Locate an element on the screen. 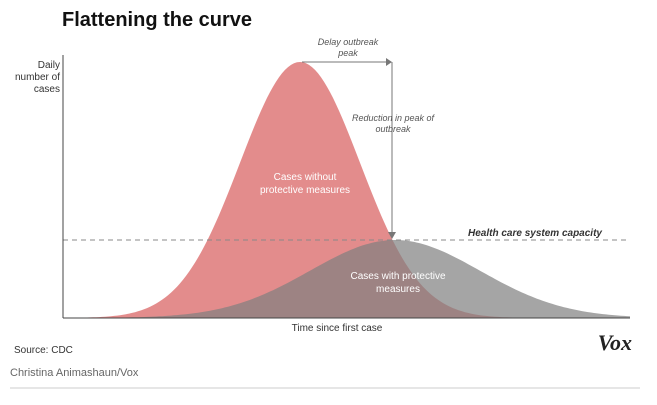 The image size is (657, 405). title: Flattening the curve is located at coordinates (157, 20).